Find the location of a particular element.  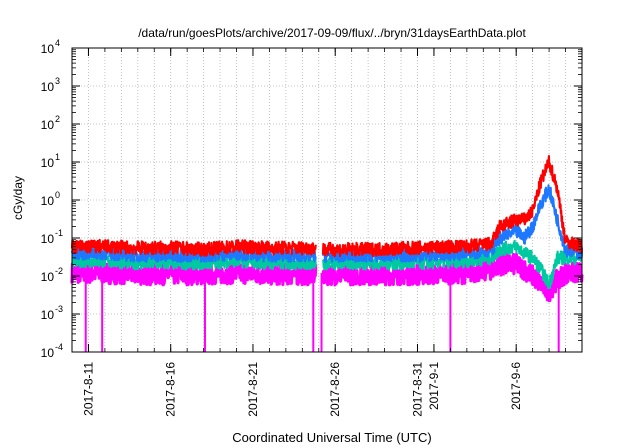

y-tick-exponent: 1 is located at coordinates (57, 157).